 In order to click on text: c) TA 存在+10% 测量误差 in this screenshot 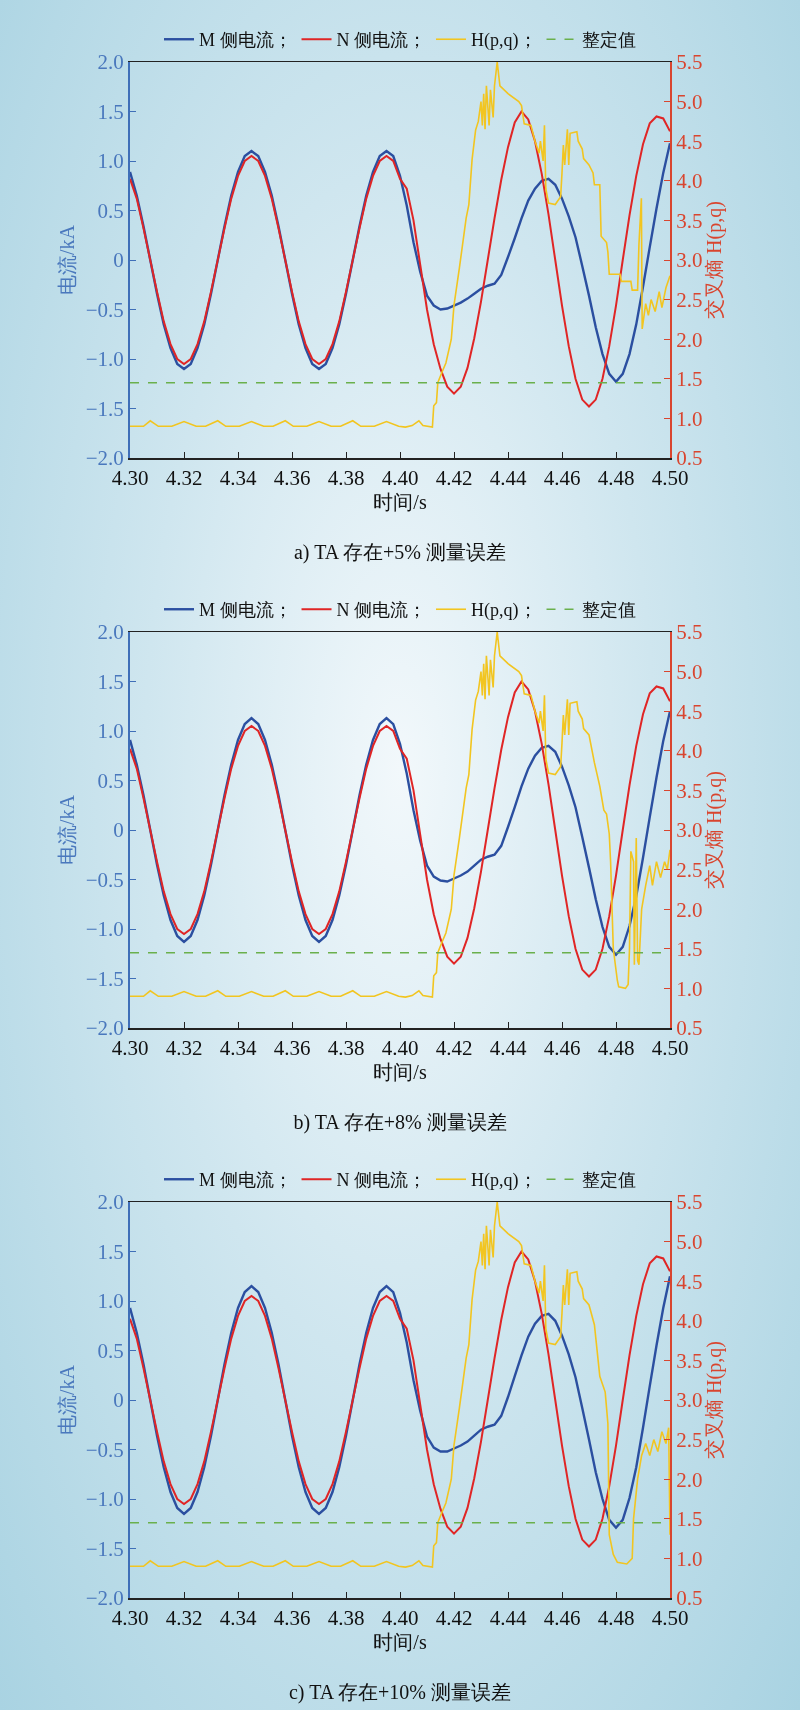, I will do `click(400, 1692)`.